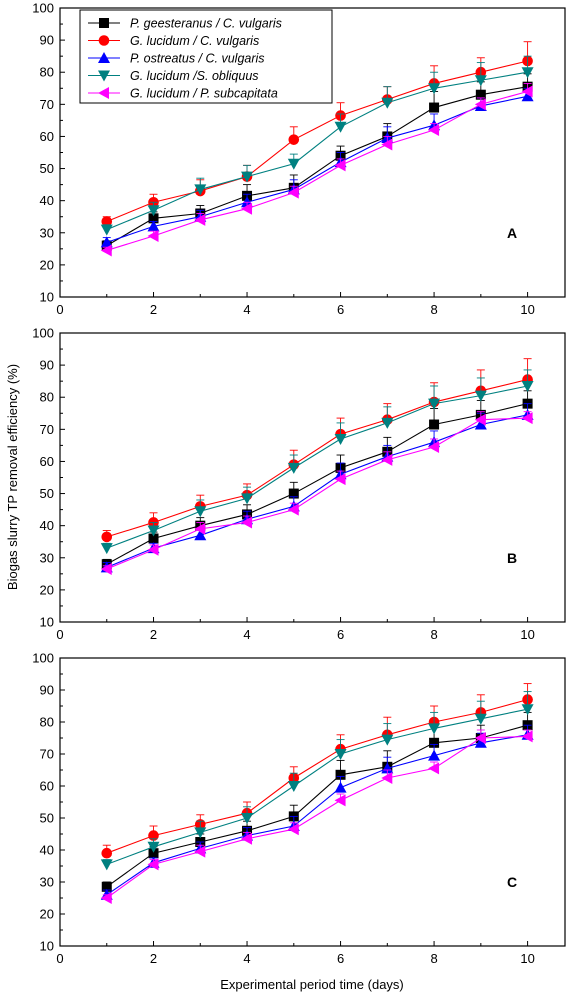 The image size is (566, 995). I want to click on legend-entry: P. geesteranus / C. vulgaris, so click(185, 24).